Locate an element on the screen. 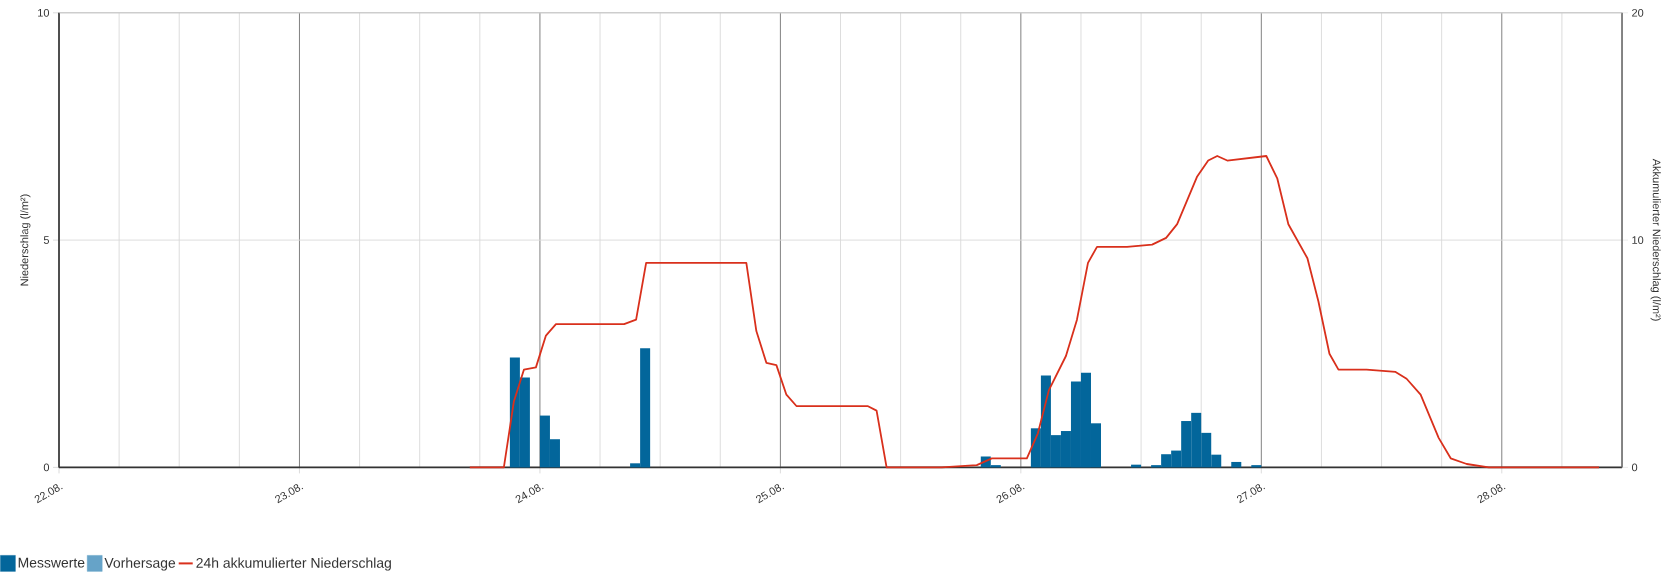  y2-tick-label: 0 is located at coordinates (1634, 467).